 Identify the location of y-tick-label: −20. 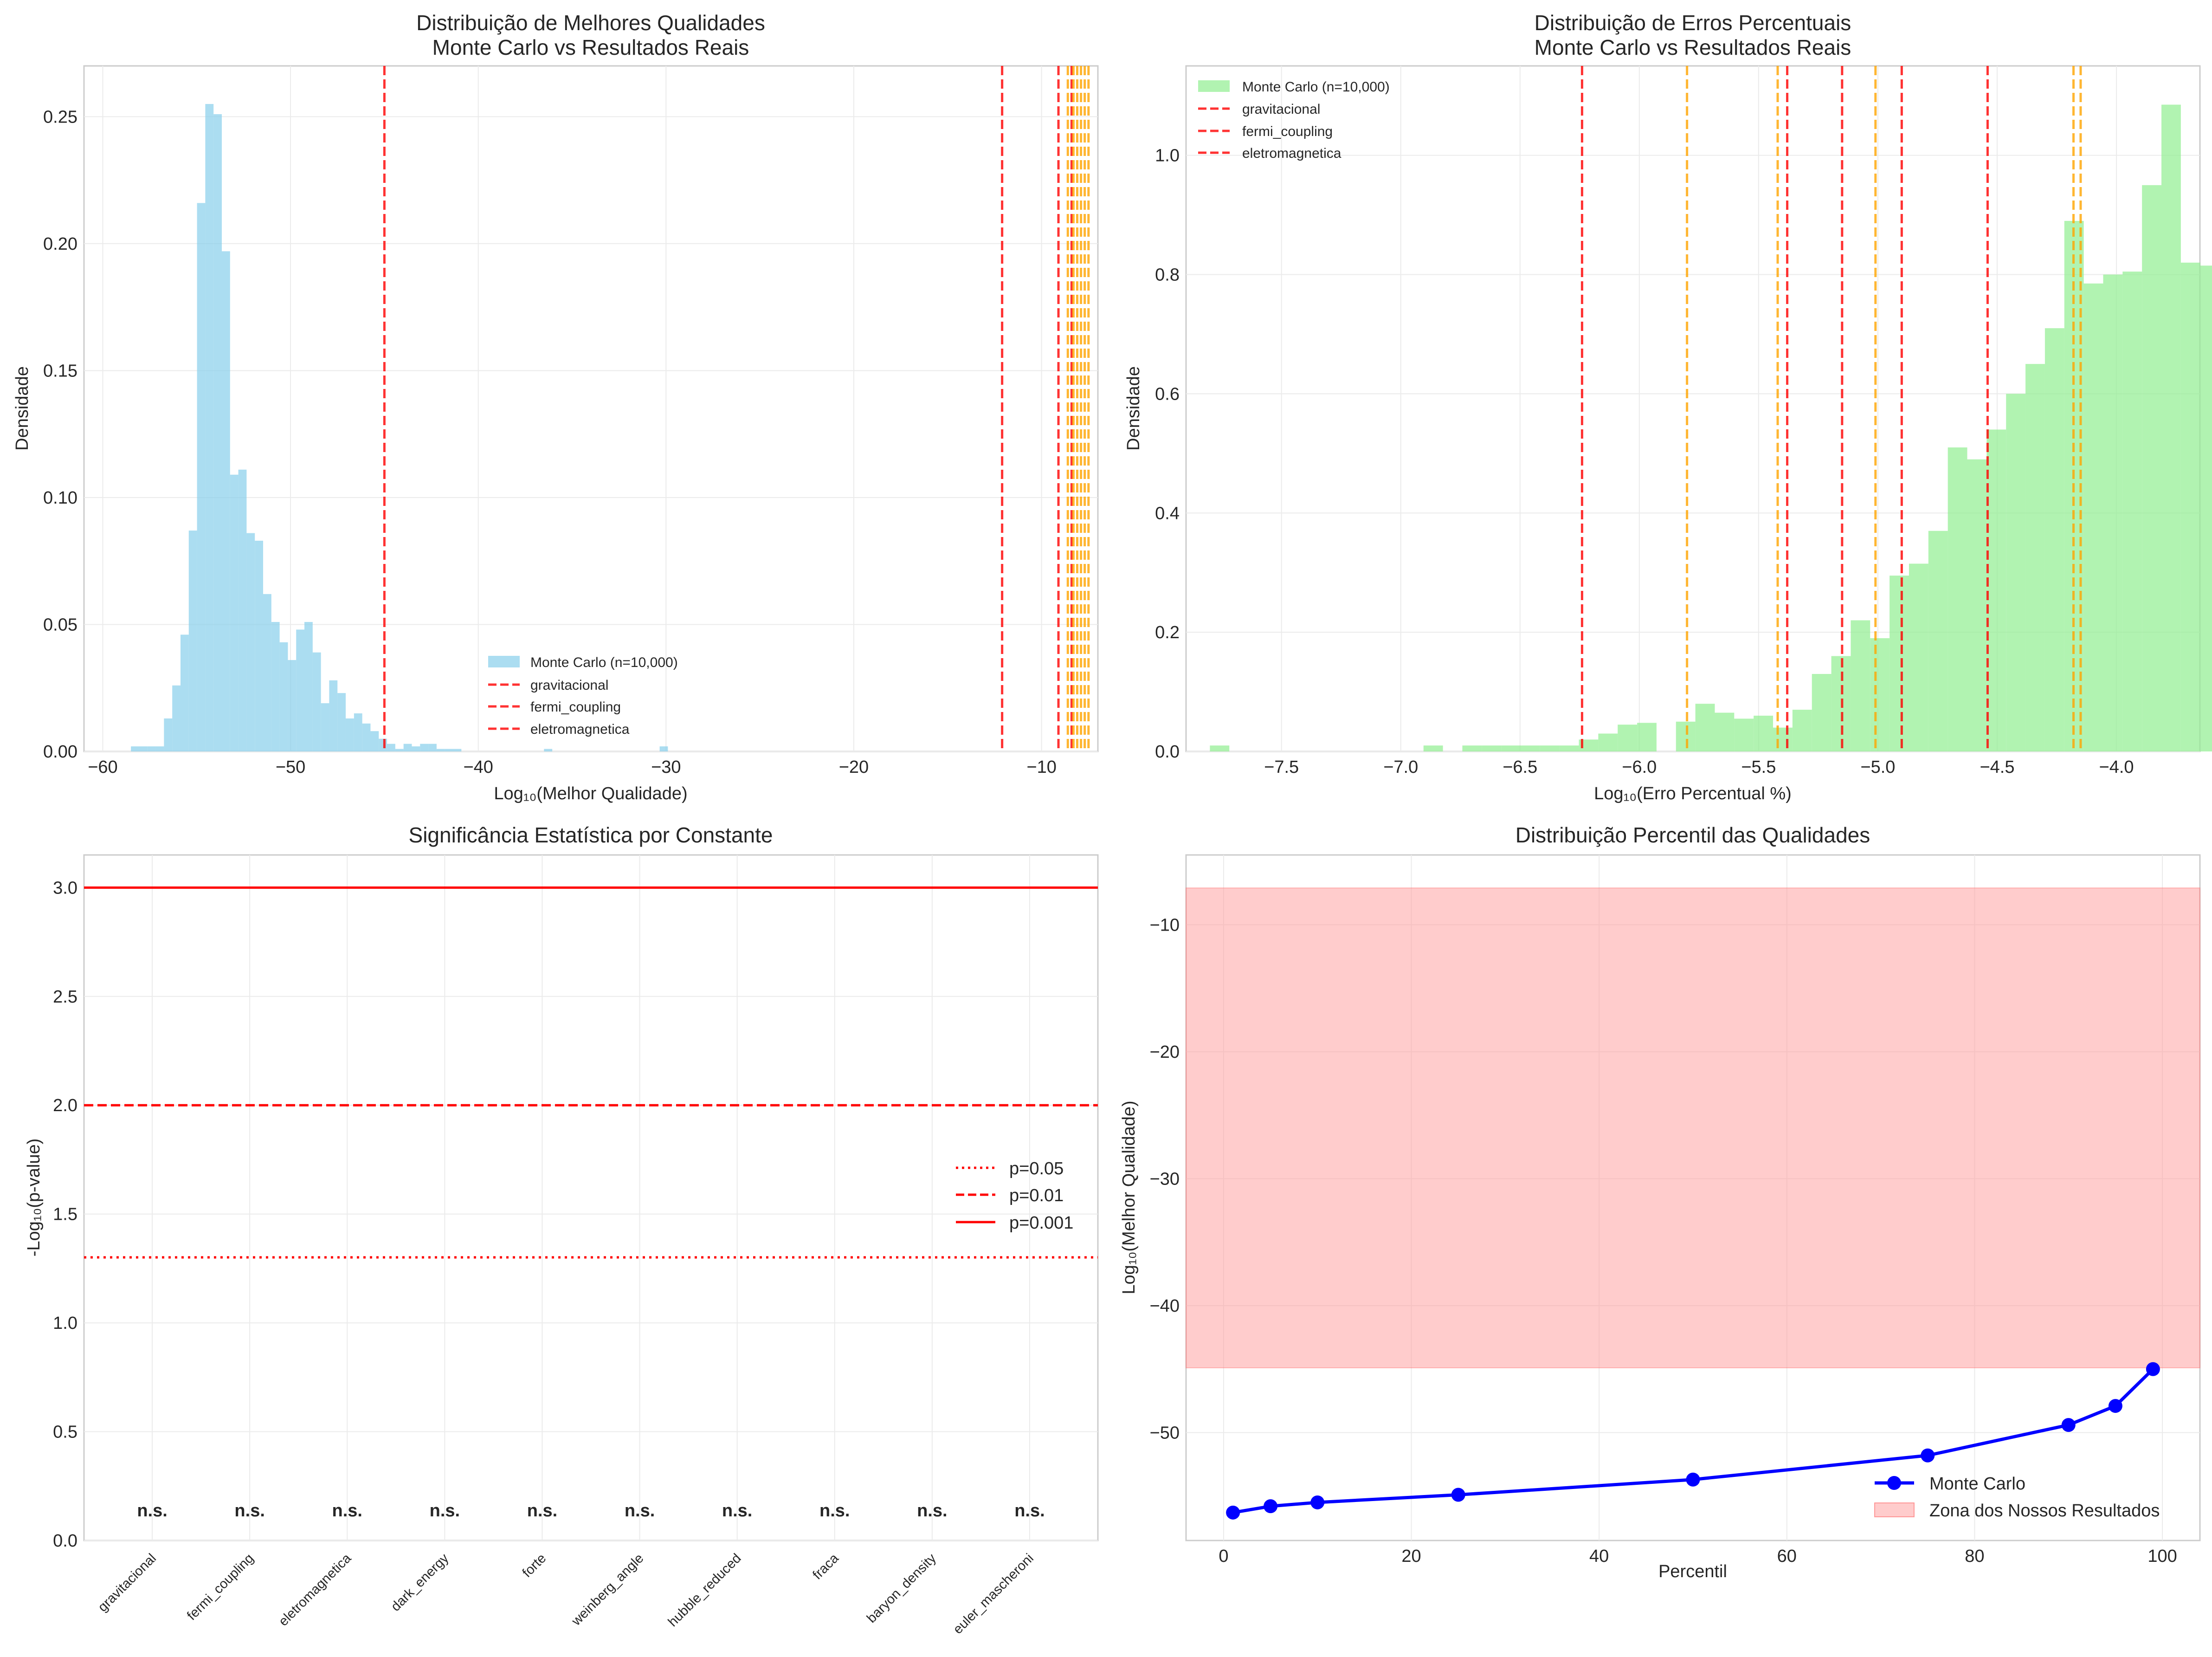
(1165, 1052).